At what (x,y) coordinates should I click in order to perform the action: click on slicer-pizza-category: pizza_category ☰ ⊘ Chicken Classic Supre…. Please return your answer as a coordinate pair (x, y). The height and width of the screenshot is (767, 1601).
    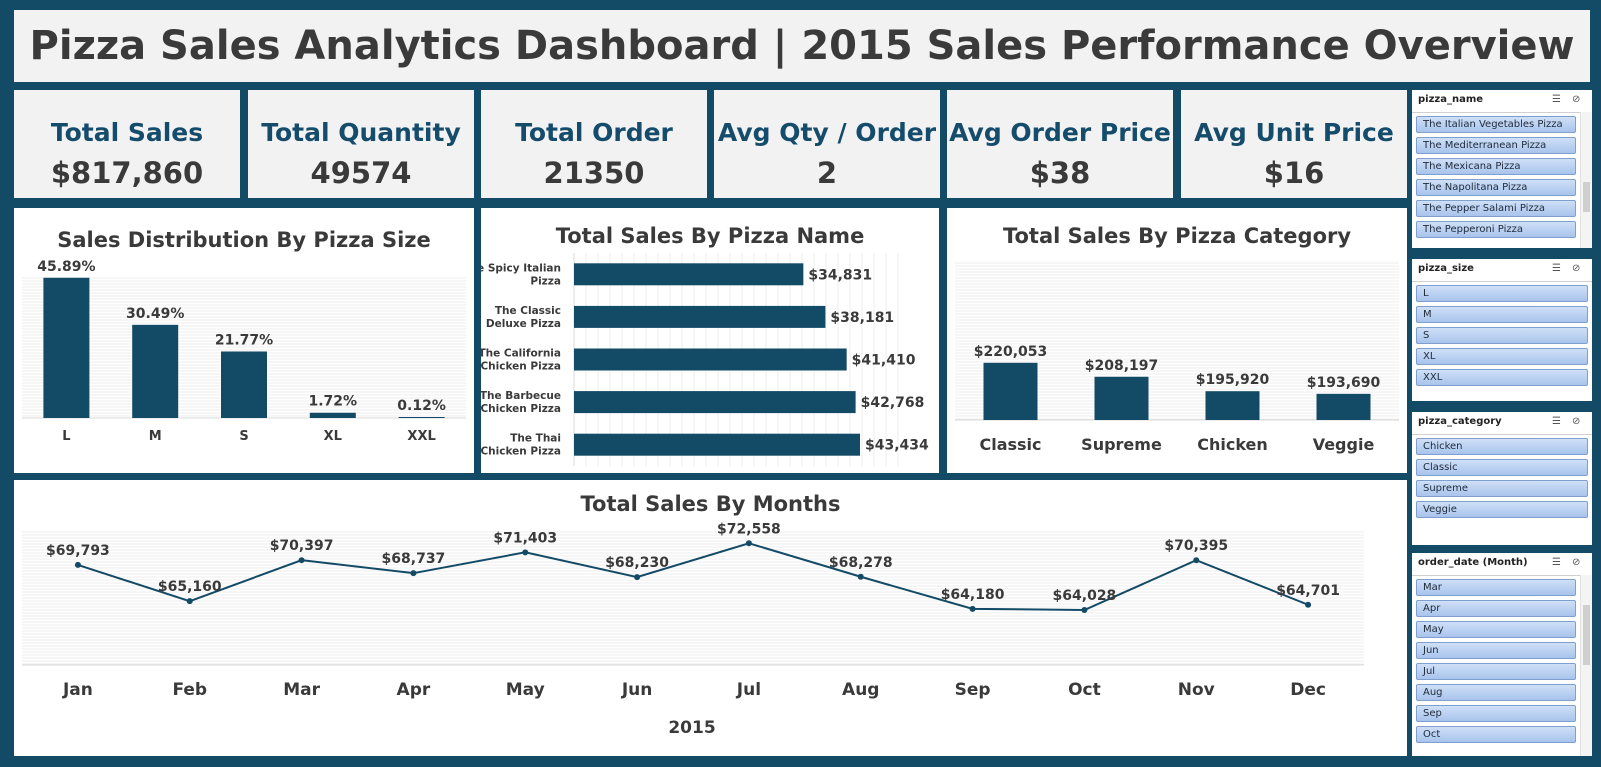
    Looking at the image, I should click on (1502, 478).